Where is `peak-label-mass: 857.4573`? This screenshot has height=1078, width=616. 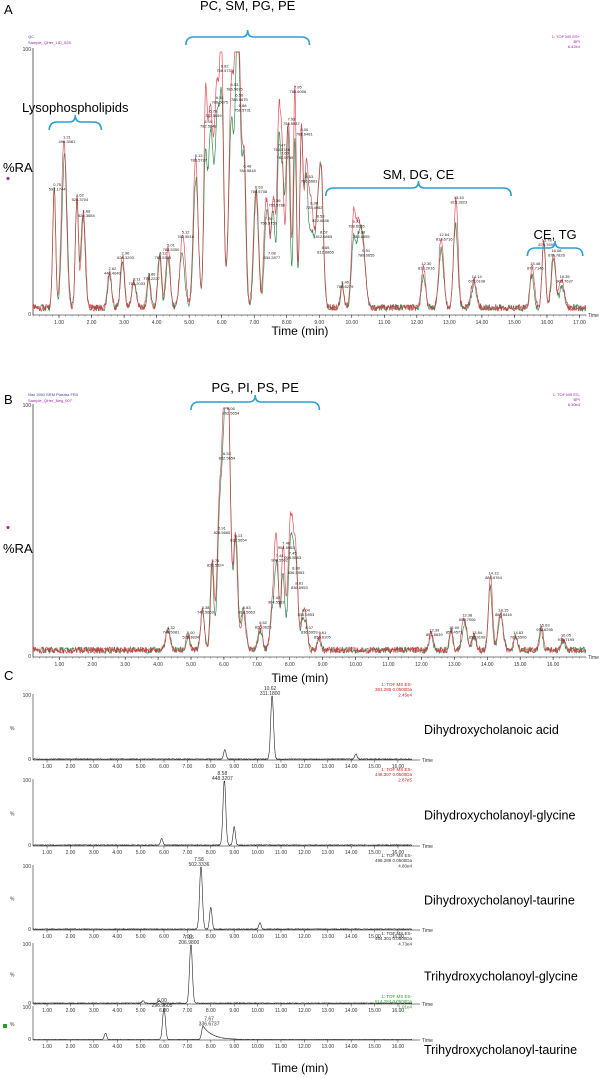
peak-label-mass: 857.4573 is located at coordinates (454, 632).